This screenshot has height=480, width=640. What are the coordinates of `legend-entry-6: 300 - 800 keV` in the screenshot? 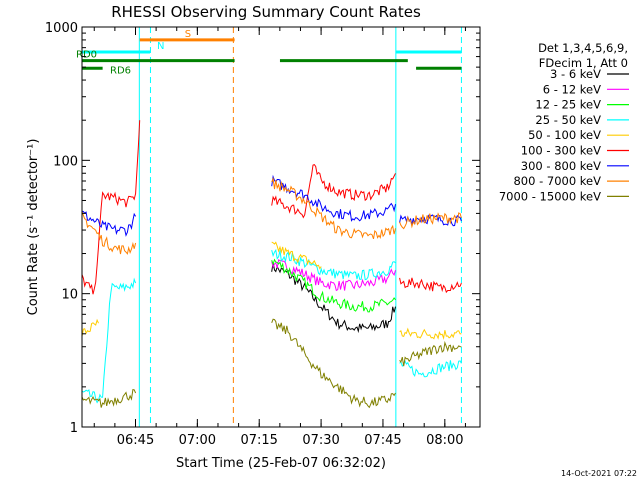 It's located at (561, 166).